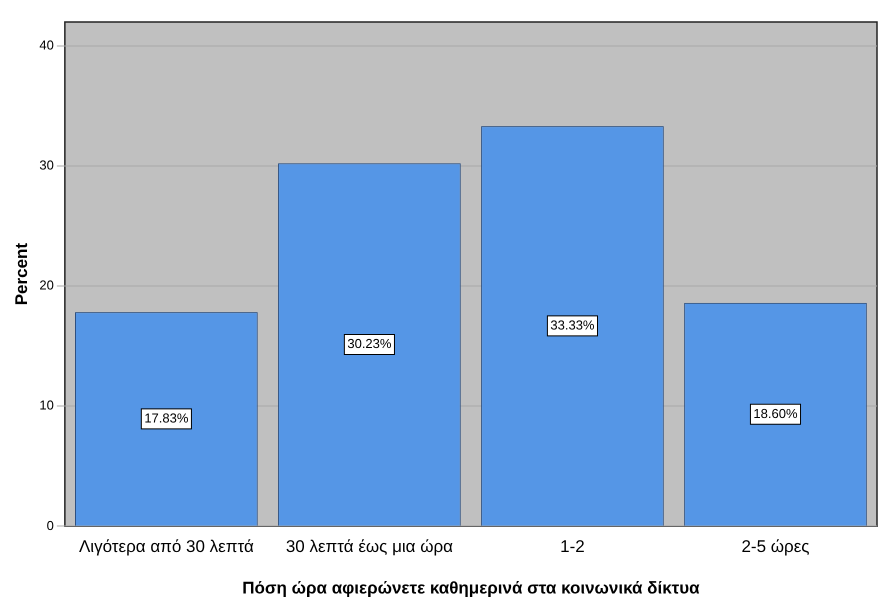 The image size is (895, 611). Describe the element at coordinates (46, 405) in the screenshot. I see `y-tick-label: 10` at that location.